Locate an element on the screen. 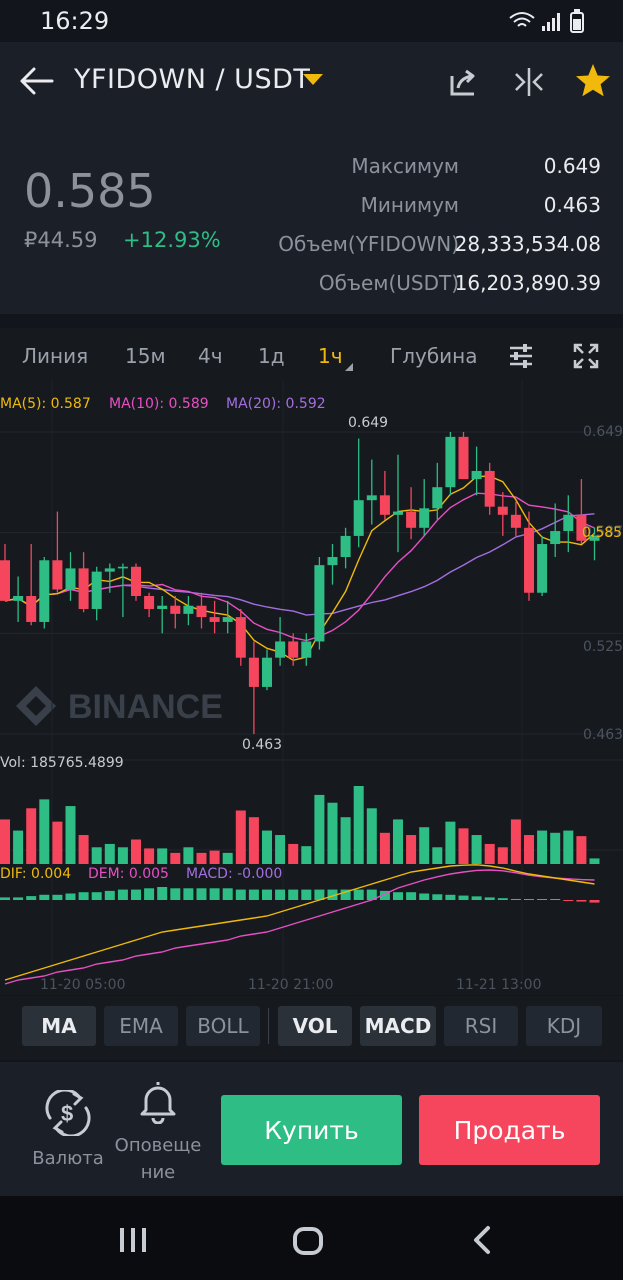  tab-15m: 15м is located at coordinates (145, 356).